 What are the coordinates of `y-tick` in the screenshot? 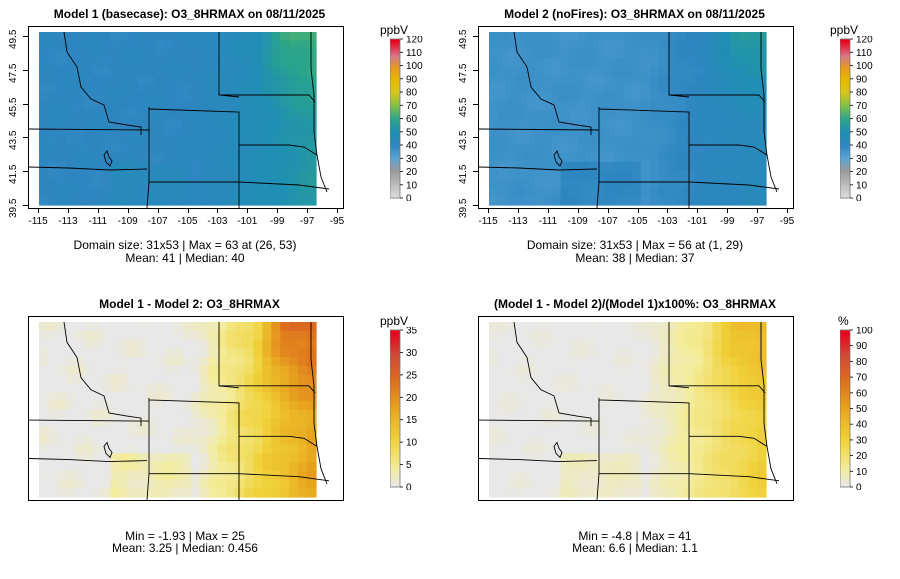 It's located at (475, 104).